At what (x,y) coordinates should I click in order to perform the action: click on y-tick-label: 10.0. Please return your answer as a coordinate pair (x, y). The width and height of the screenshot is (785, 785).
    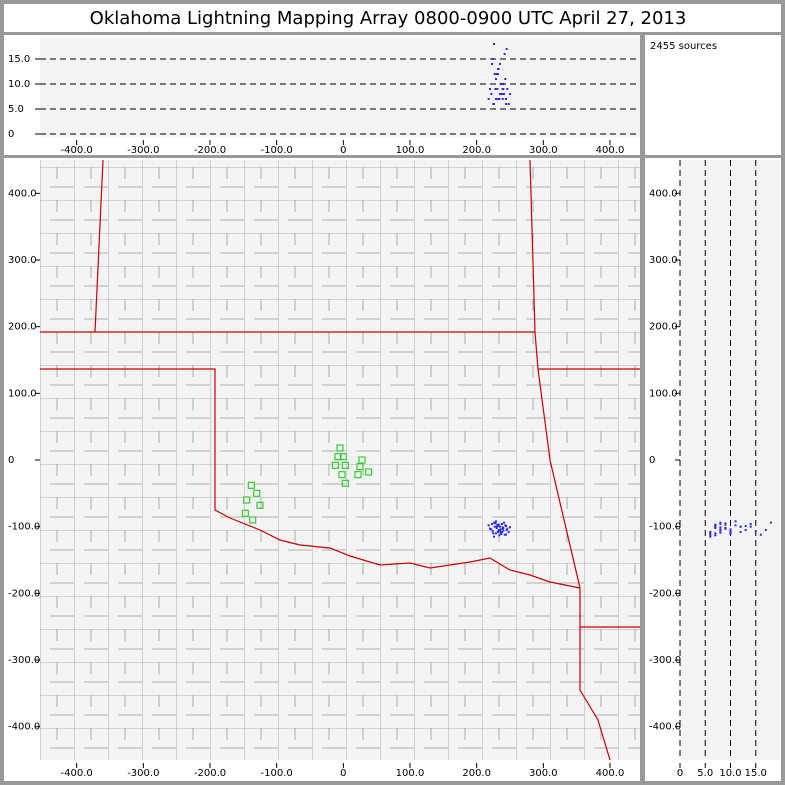
    Looking at the image, I should click on (19, 84).